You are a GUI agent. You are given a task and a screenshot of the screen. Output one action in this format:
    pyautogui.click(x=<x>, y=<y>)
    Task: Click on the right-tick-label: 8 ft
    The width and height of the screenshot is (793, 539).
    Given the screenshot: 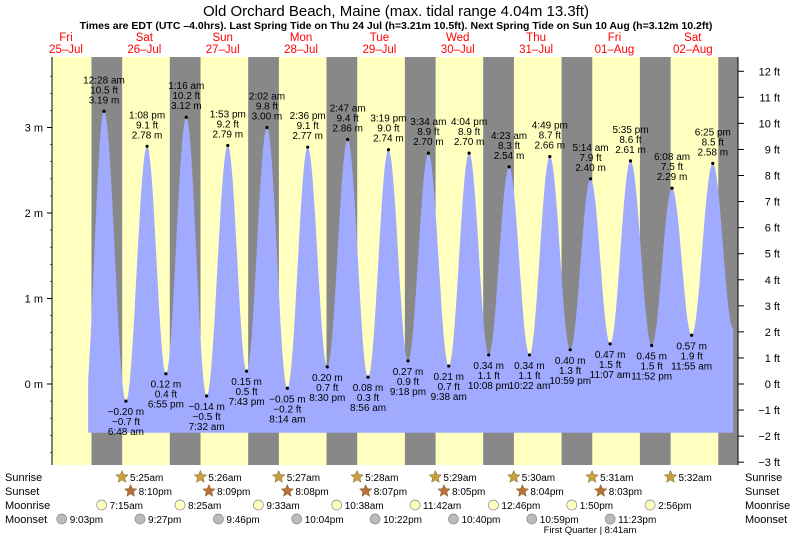 What is the action you would take?
    pyautogui.click(x=772, y=177)
    